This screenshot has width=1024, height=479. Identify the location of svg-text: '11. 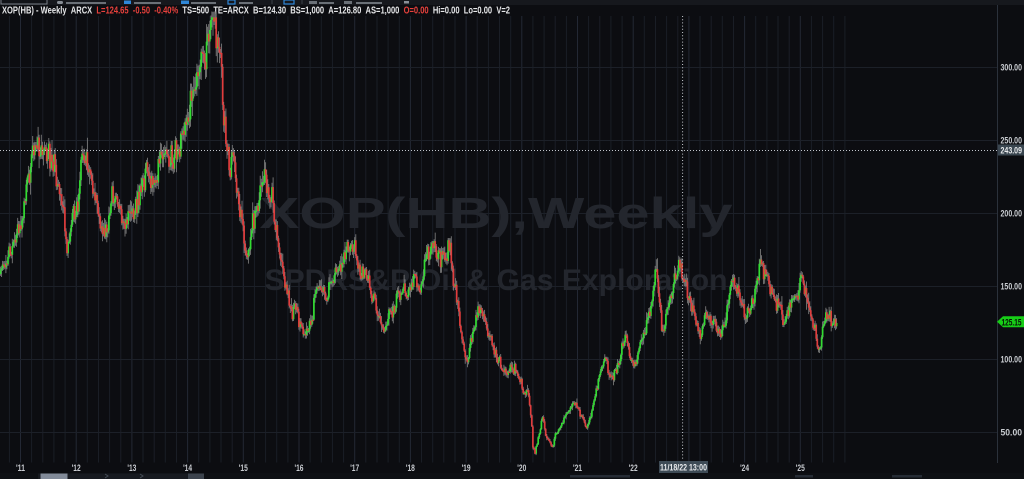
(21, 468).